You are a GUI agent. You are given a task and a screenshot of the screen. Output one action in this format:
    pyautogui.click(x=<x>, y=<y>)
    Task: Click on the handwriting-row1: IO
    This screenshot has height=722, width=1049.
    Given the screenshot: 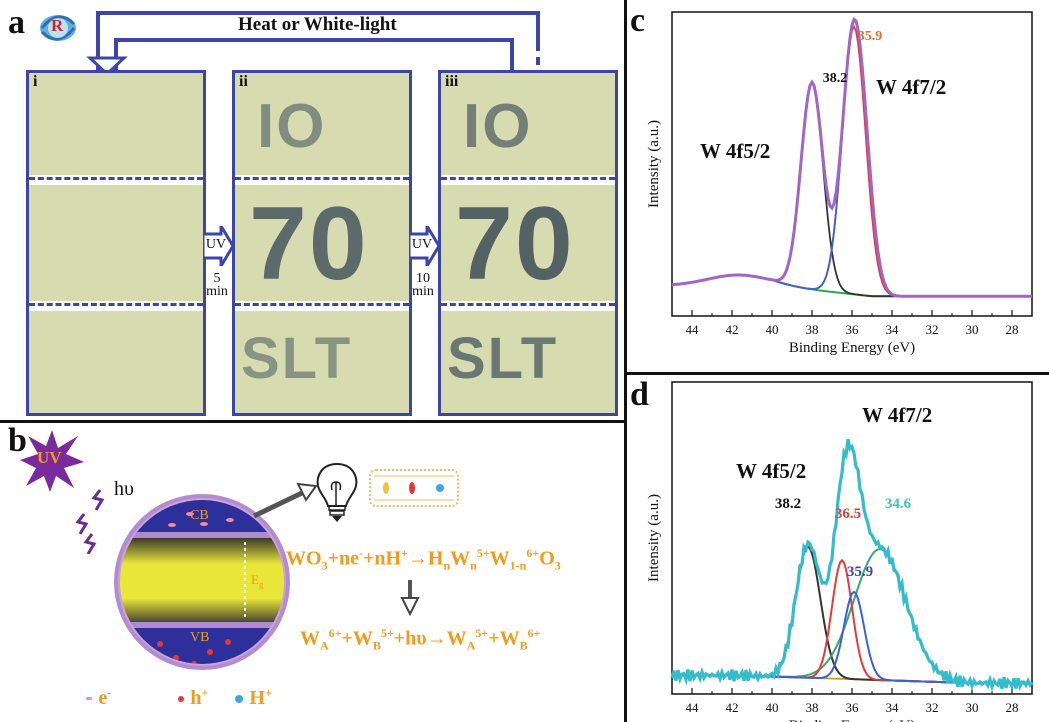 What is the action you would take?
    pyautogui.click(x=498, y=126)
    